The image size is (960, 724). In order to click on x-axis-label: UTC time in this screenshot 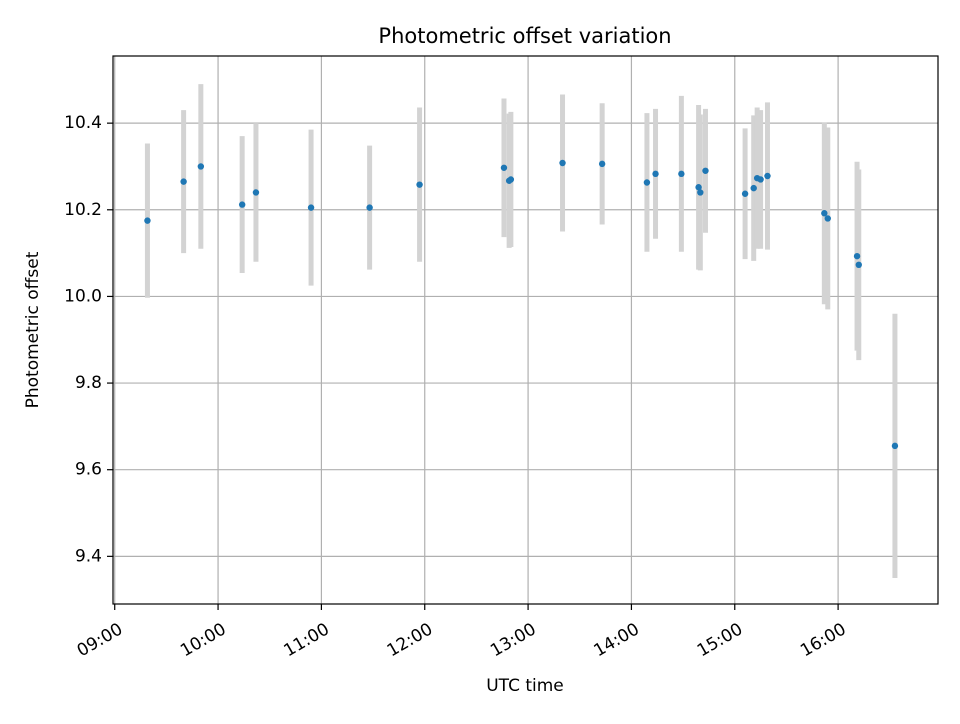, I will do `click(525, 686)`.